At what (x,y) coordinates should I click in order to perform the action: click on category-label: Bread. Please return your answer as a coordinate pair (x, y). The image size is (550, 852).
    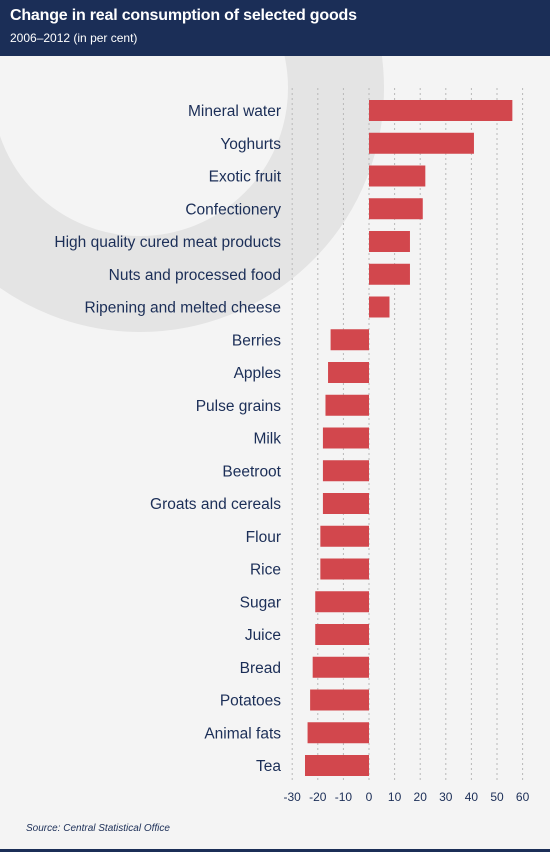
    Looking at the image, I should click on (260, 668).